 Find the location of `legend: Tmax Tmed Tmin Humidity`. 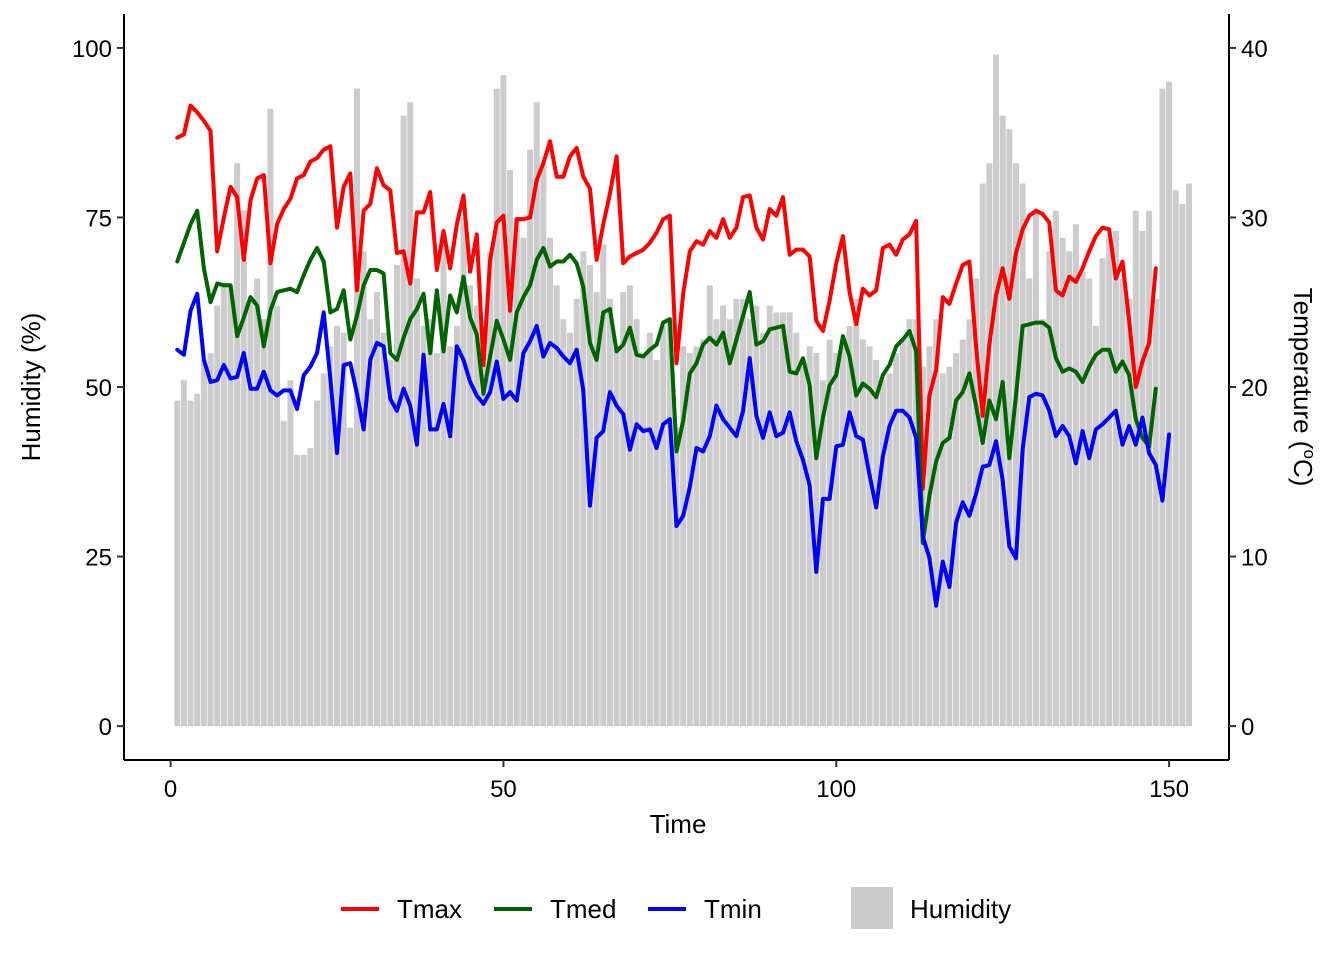

legend: Tmax Tmed Tmin Humidity is located at coordinates (676, 908).